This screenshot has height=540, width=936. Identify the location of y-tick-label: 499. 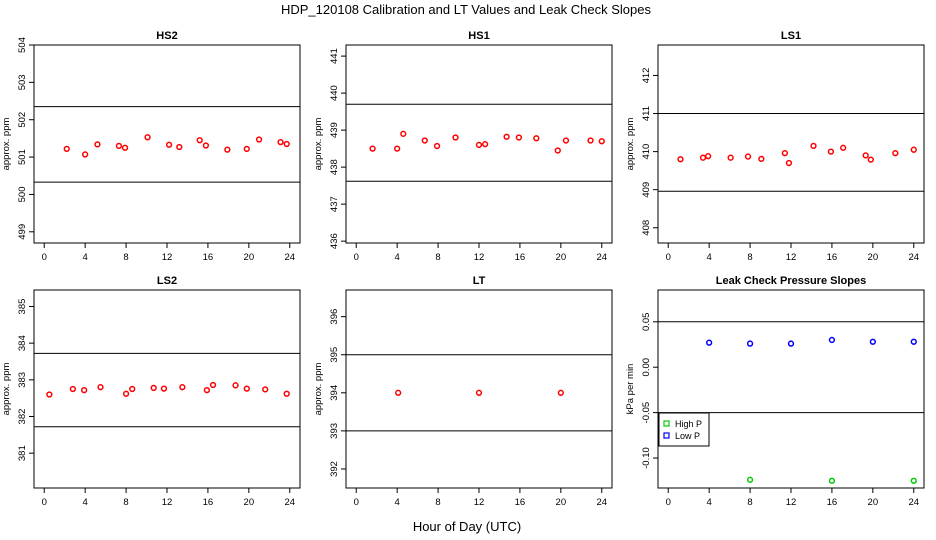
(22, 232).